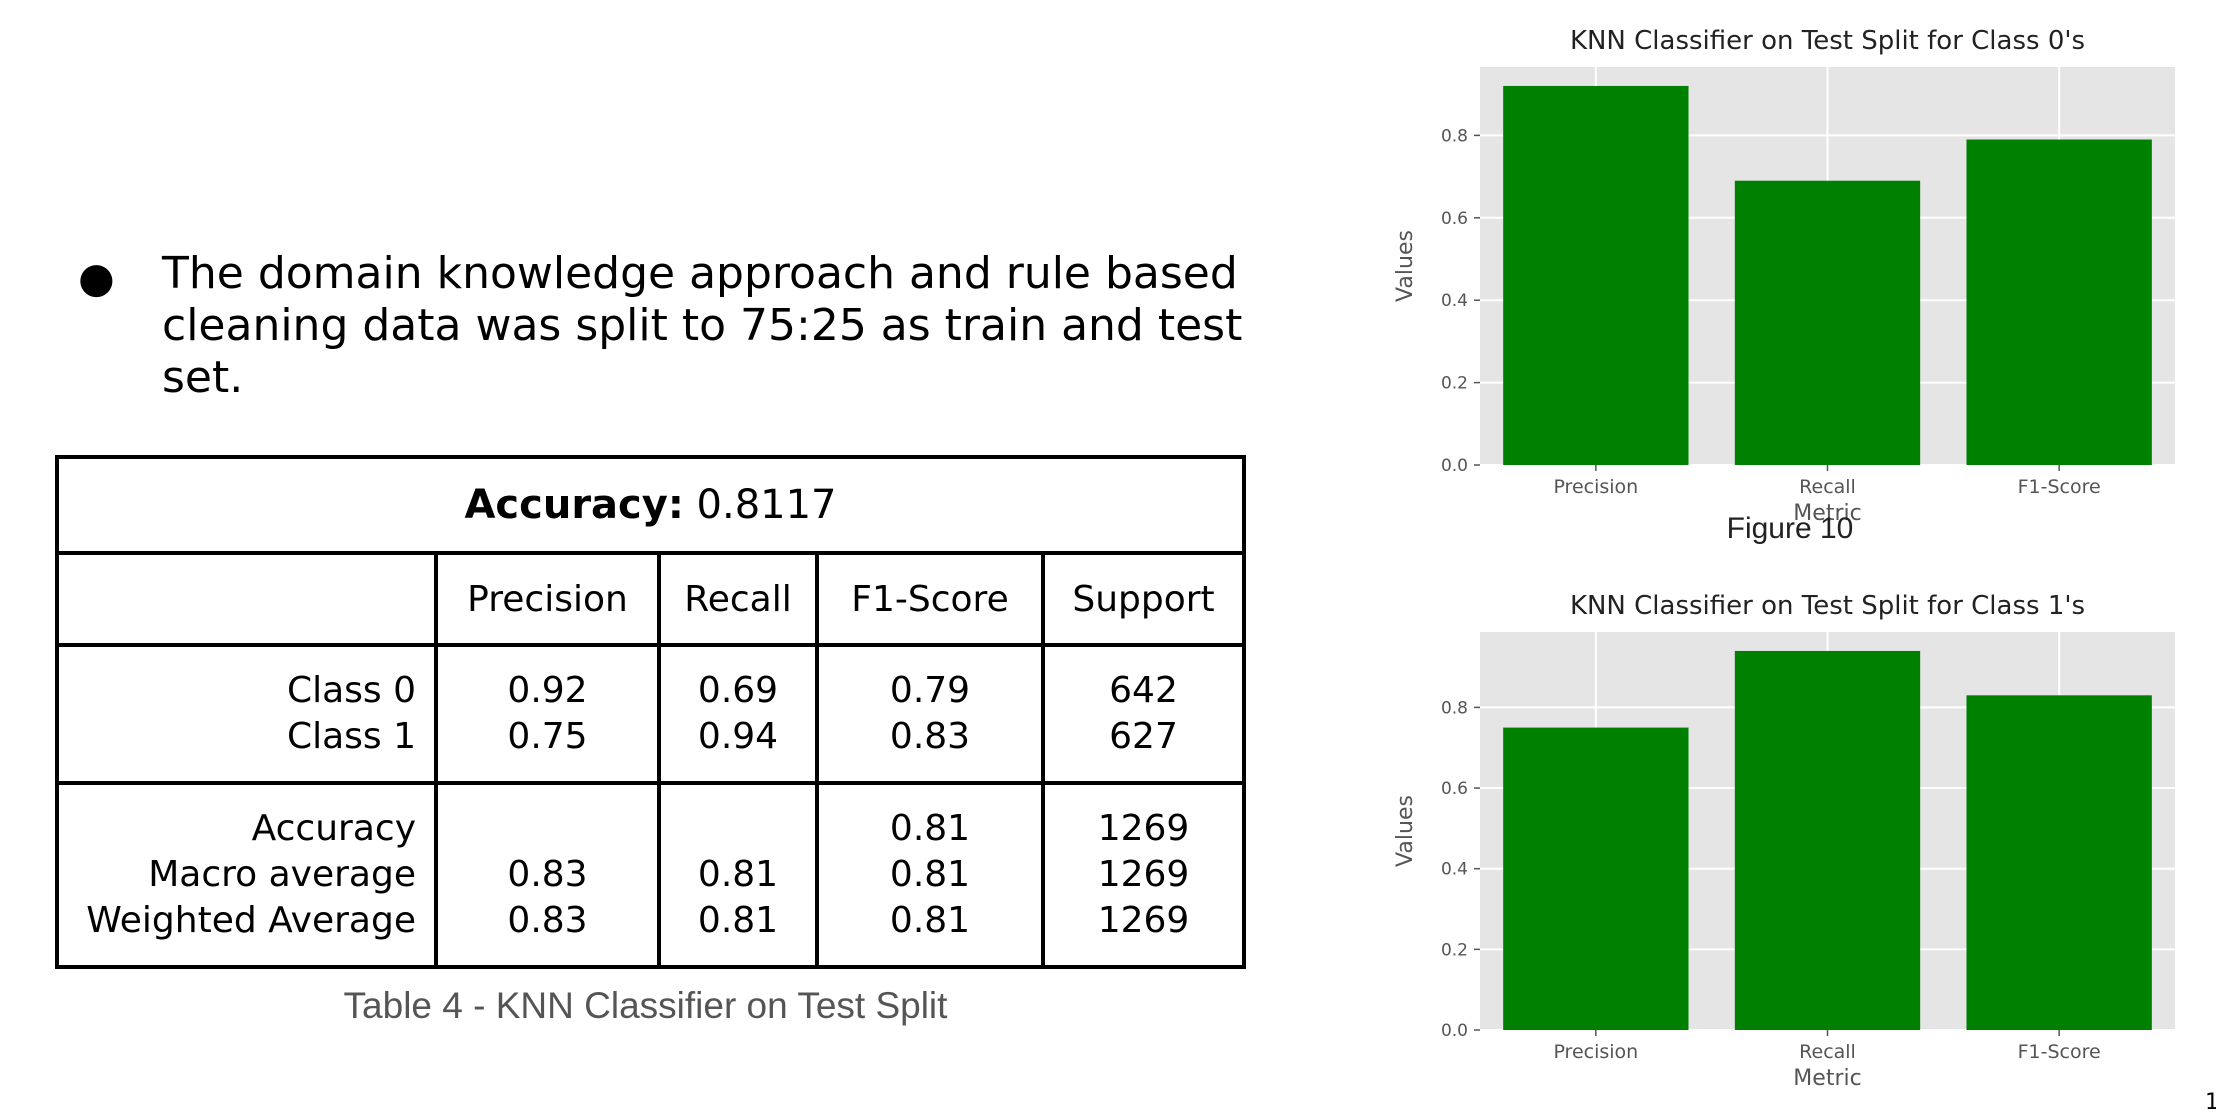 Image resolution: width=2216 pixels, height=1120 pixels. I want to click on class-labels: Class 0 Class 1, so click(246, 714).